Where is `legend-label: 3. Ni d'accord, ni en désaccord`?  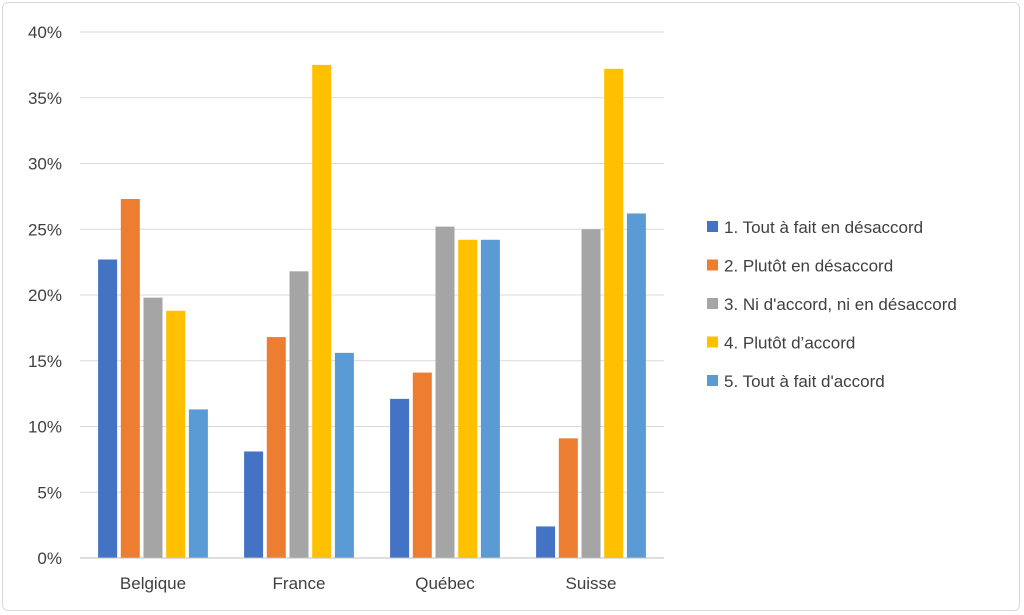 legend-label: 3. Ni d'accord, ni en désaccord is located at coordinates (840, 304).